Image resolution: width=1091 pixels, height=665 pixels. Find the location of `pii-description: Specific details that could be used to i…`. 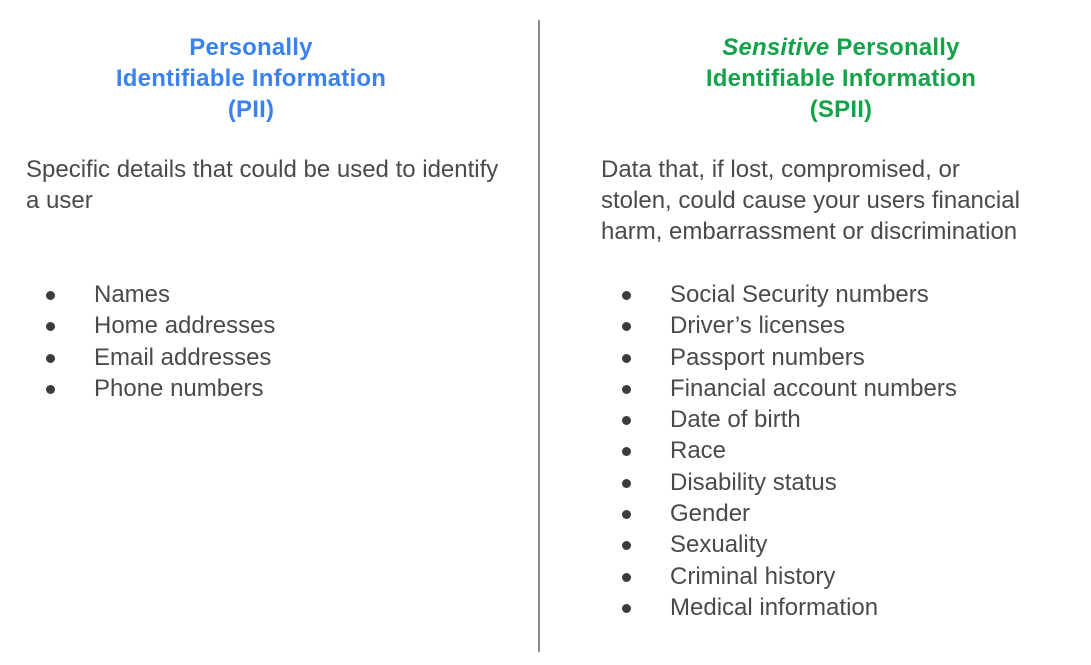

pii-description: Specific details that could be used to i… is located at coordinates (262, 185).